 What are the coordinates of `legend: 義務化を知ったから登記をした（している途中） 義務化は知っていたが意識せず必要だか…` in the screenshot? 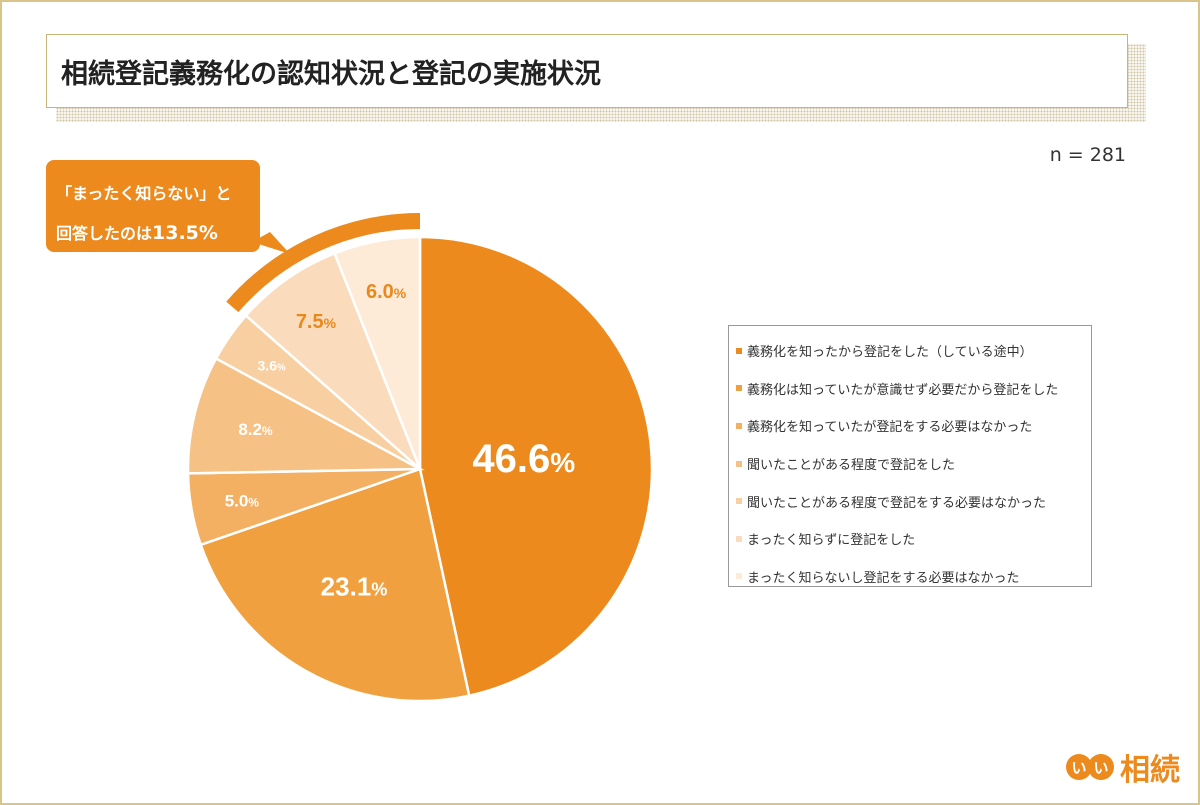 It's located at (910, 456).